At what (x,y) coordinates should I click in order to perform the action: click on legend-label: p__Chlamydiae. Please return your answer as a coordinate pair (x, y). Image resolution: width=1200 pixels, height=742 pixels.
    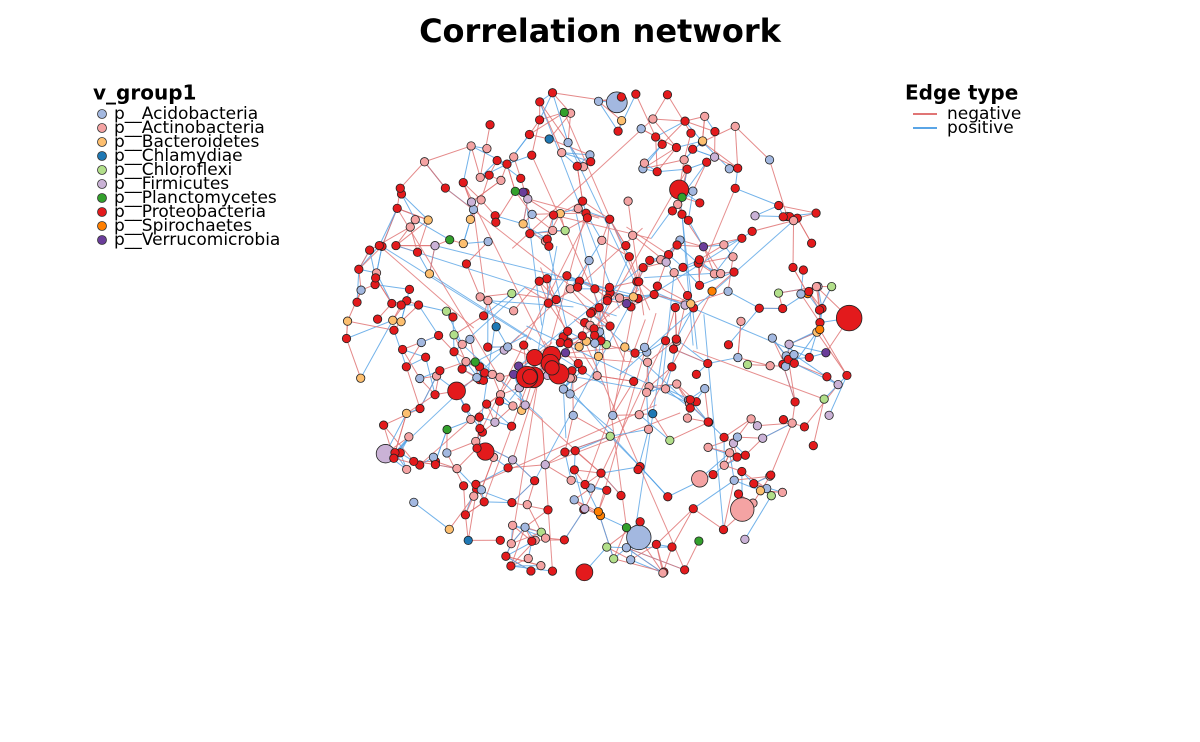
    Looking at the image, I should click on (178, 156).